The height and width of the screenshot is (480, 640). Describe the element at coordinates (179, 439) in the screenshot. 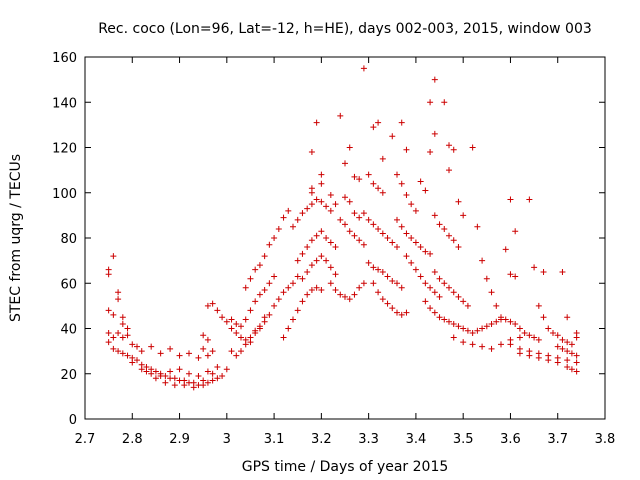

I see `x-tick-label: 2.9` at that location.